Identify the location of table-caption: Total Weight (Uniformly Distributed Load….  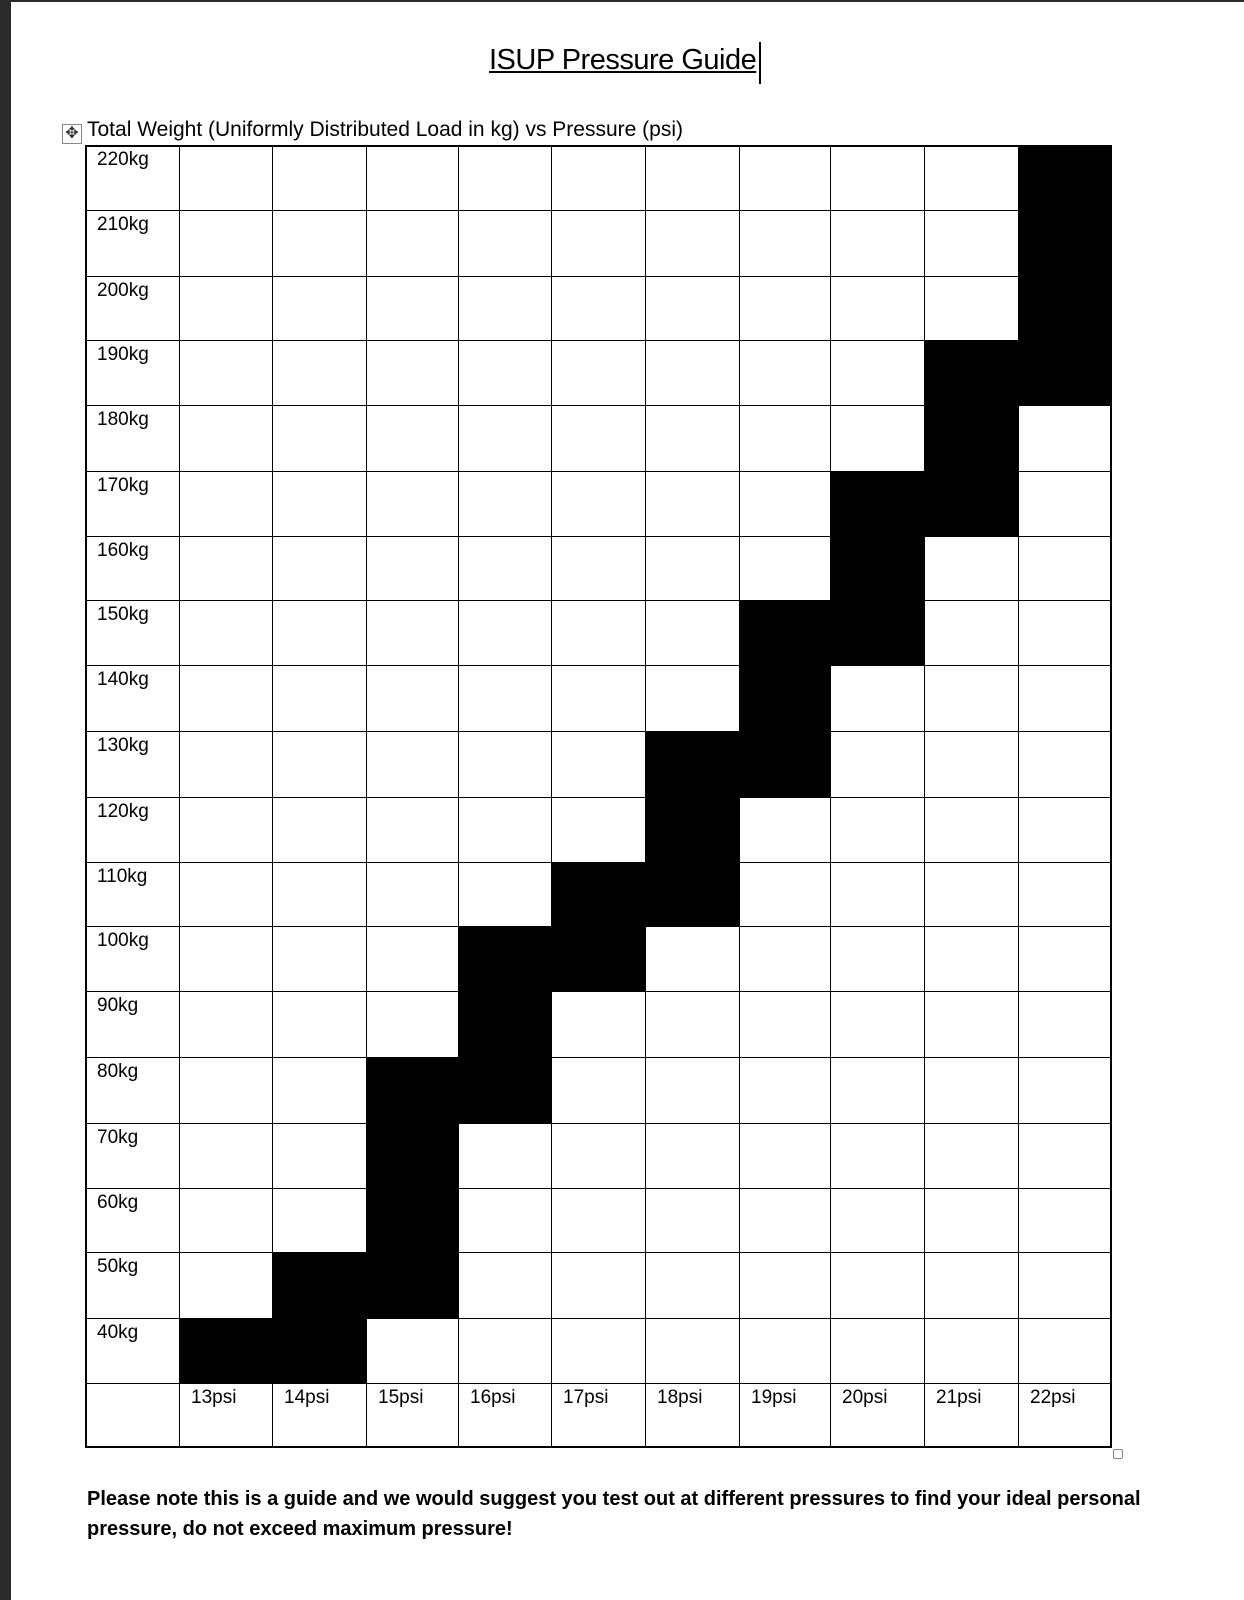
(385, 129).